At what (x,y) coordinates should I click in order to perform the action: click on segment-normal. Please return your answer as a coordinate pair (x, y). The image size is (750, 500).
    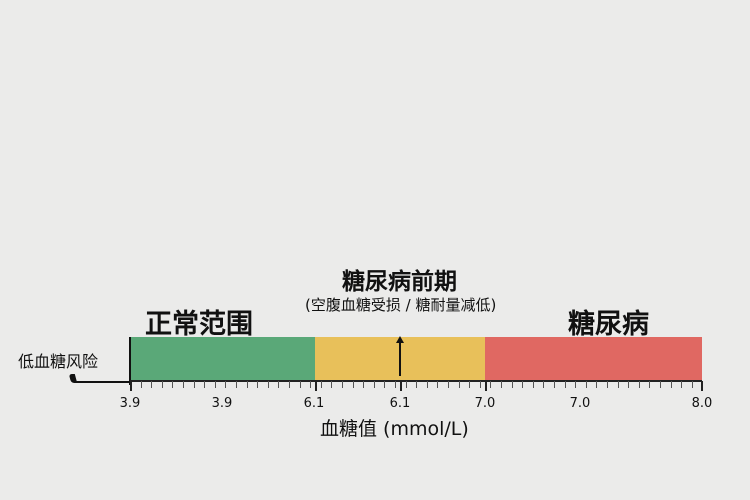
    Looking at the image, I should click on (222, 359).